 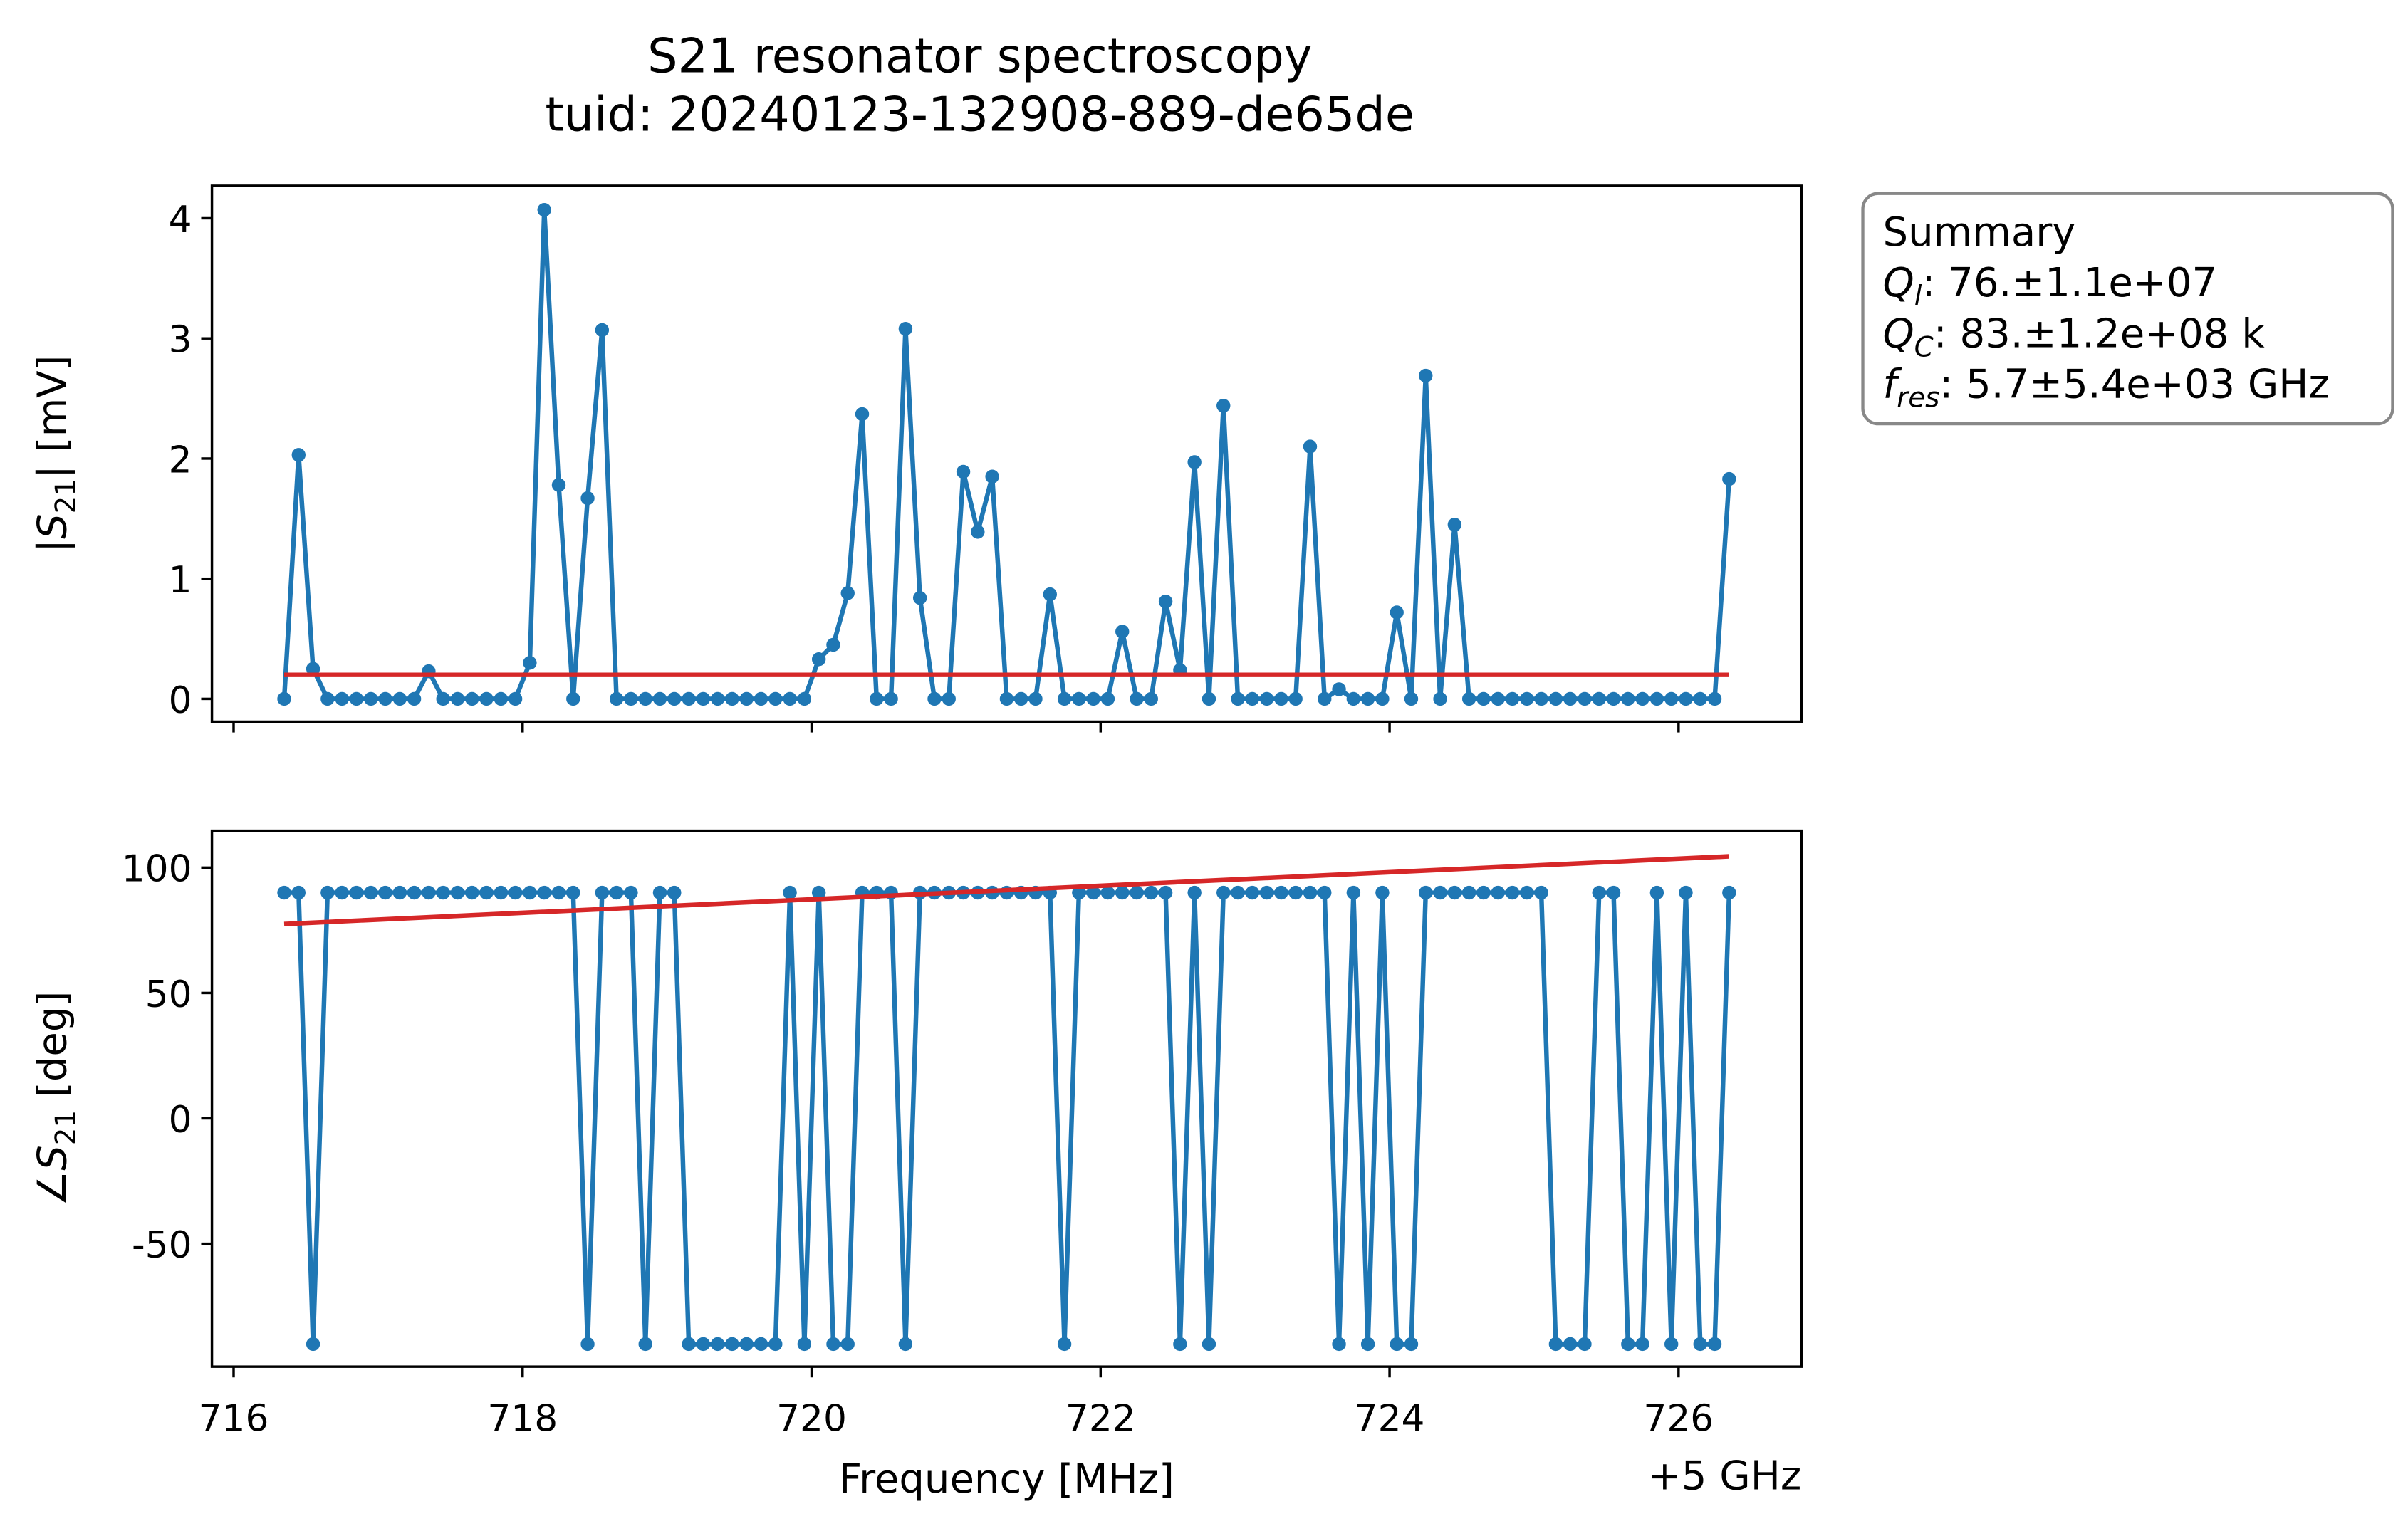 I want to click on x-axis-label: Frequency [MHz], so click(x=1006, y=1479).